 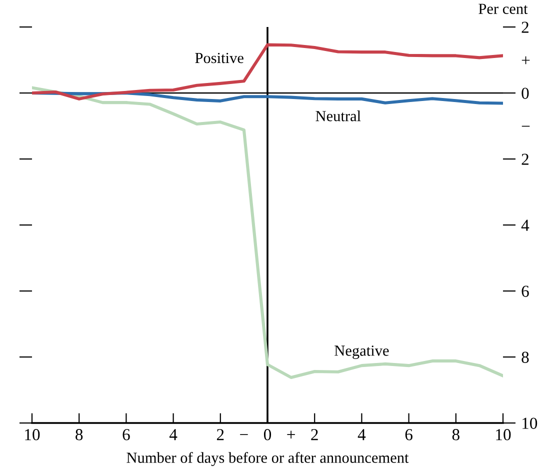 I want to click on x-tick-label: 0, so click(x=268, y=434).